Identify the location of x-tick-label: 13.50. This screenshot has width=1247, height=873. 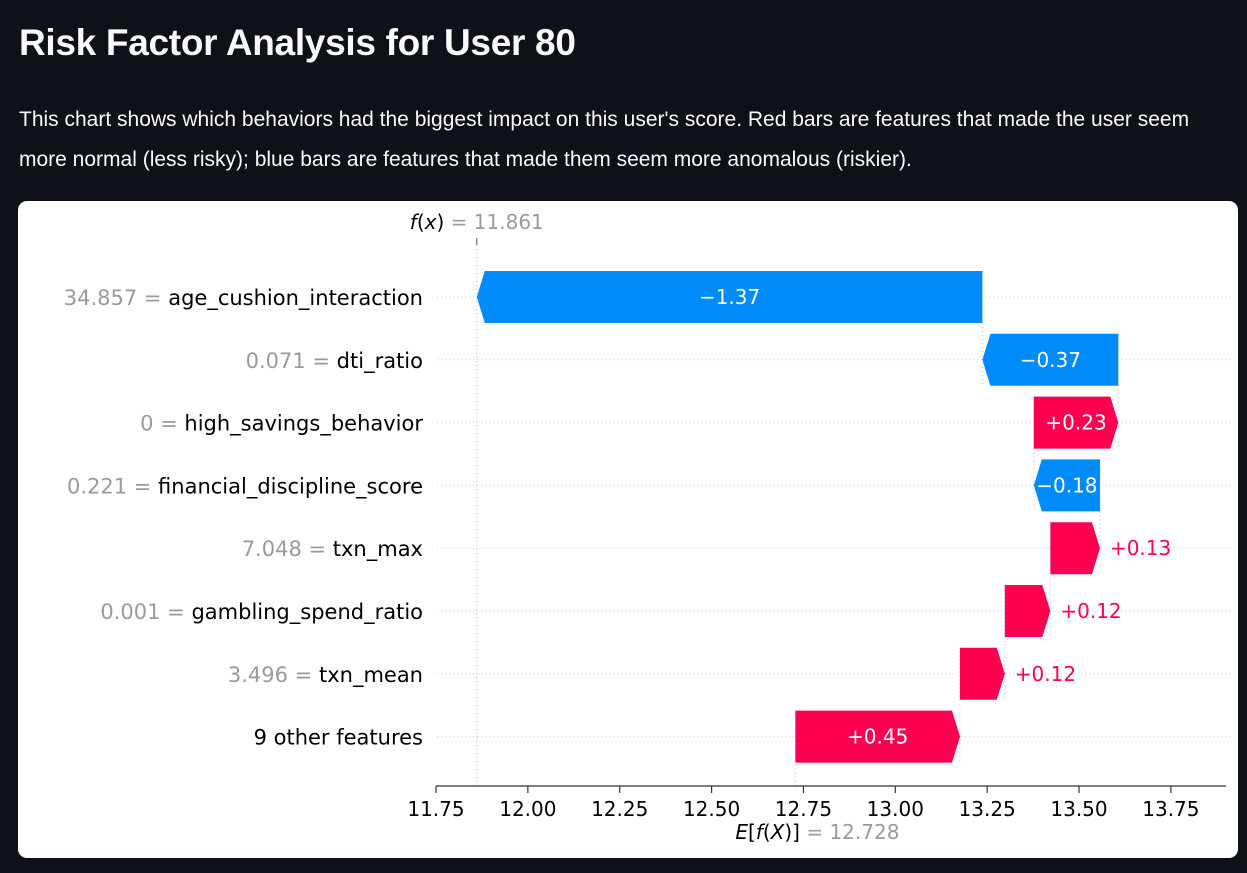
(1078, 809).